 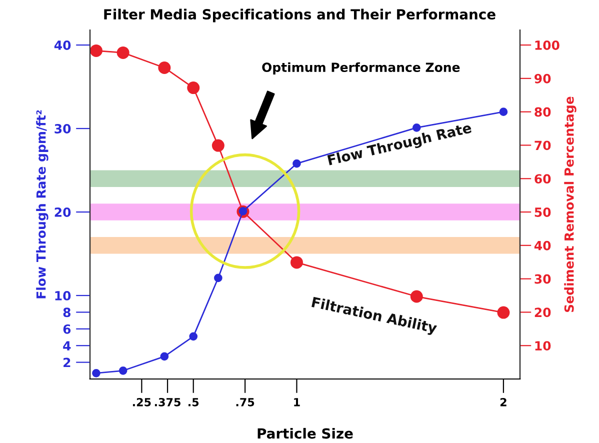 I want to click on x-tick-label: .25, so click(x=141, y=402).